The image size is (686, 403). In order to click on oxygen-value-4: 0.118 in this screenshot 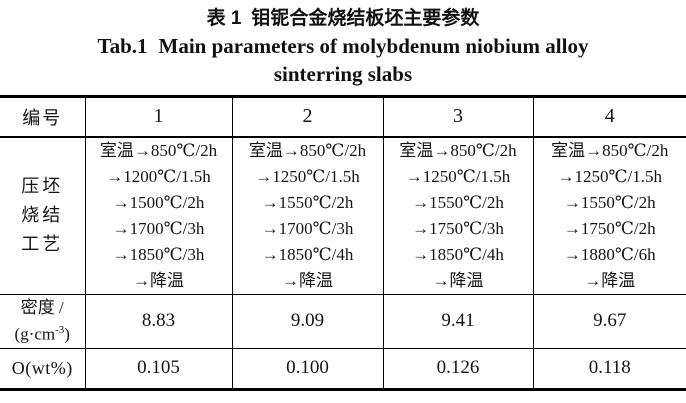, I will do `click(609, 368)`.